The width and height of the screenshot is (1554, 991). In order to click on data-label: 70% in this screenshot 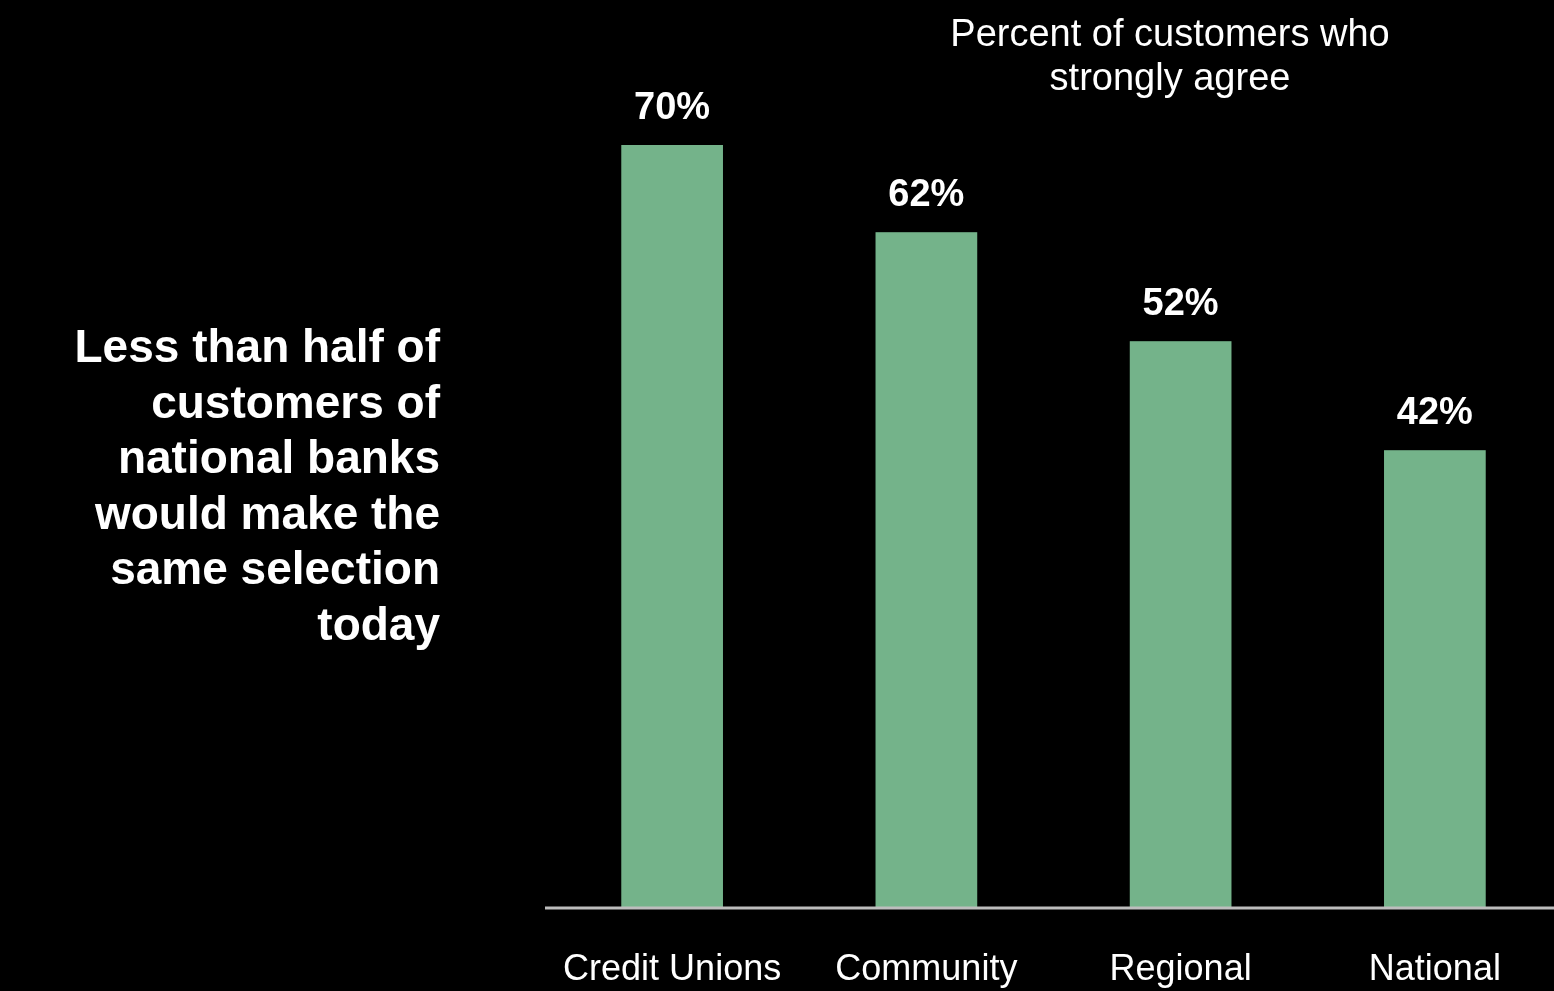, I will do `click(672, 106)`.